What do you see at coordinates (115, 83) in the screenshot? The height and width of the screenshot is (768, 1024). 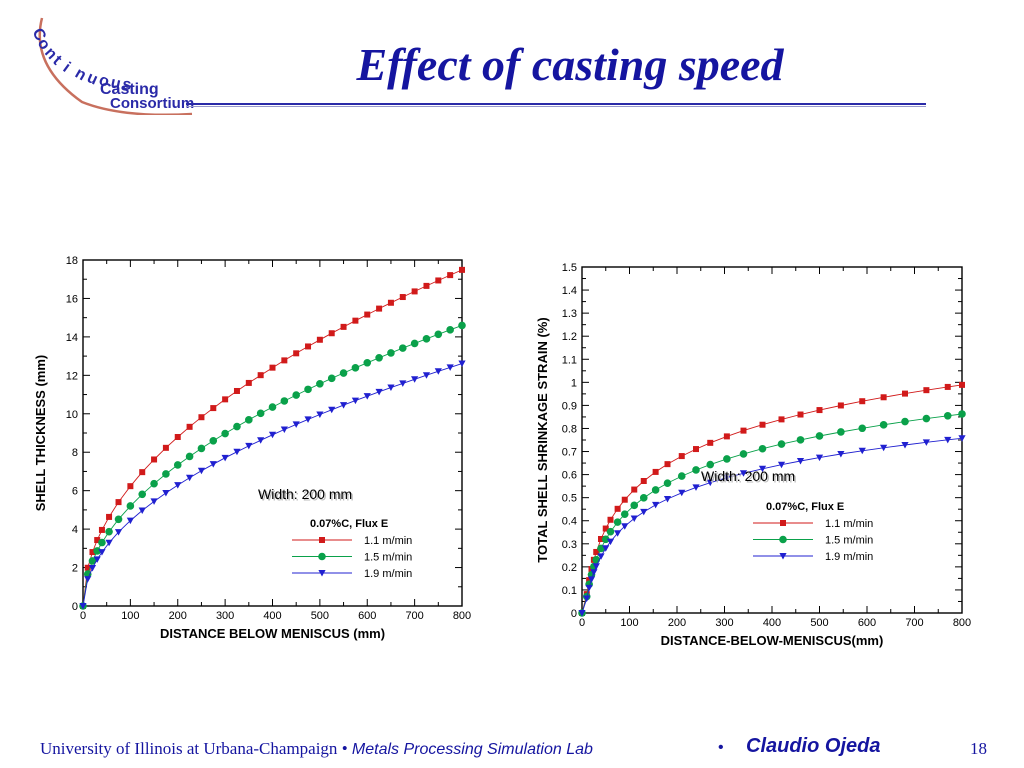 I see `logo-letter: u` at bounding box center [115, 83].